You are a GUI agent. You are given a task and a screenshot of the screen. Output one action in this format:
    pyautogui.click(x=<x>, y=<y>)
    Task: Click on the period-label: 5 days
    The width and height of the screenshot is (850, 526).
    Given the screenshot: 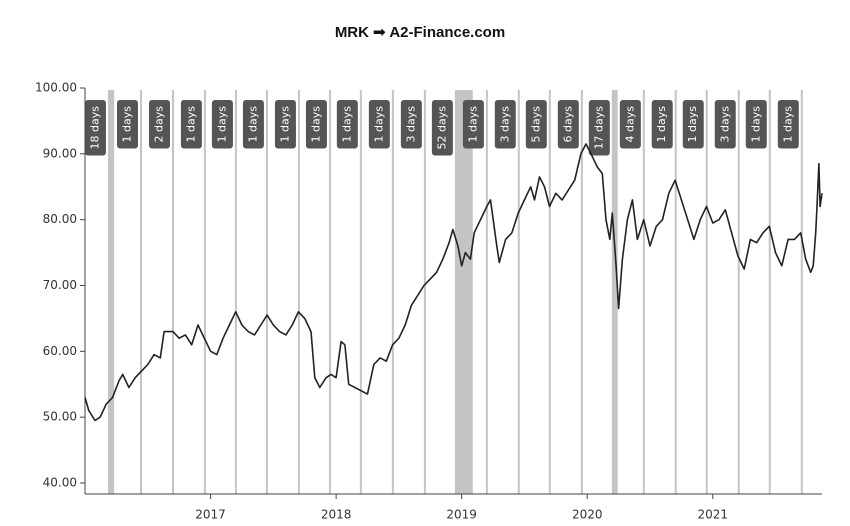 What is the action you would take?
    pyautogui.click(x=536, y=124)
    